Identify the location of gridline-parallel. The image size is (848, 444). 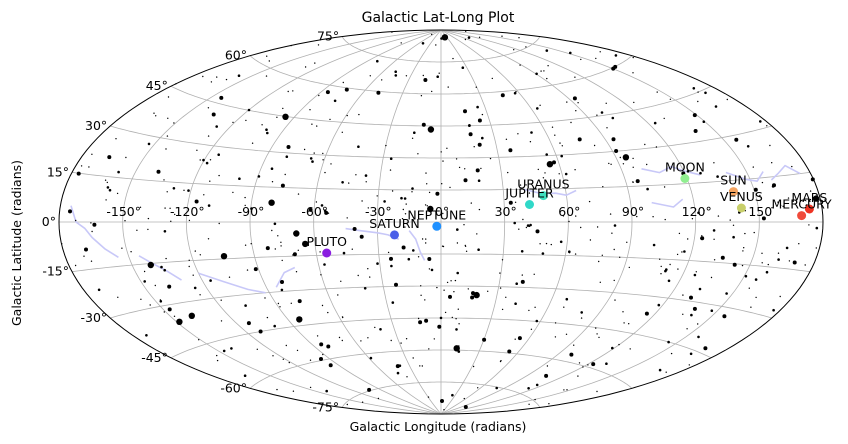
(441, 181).